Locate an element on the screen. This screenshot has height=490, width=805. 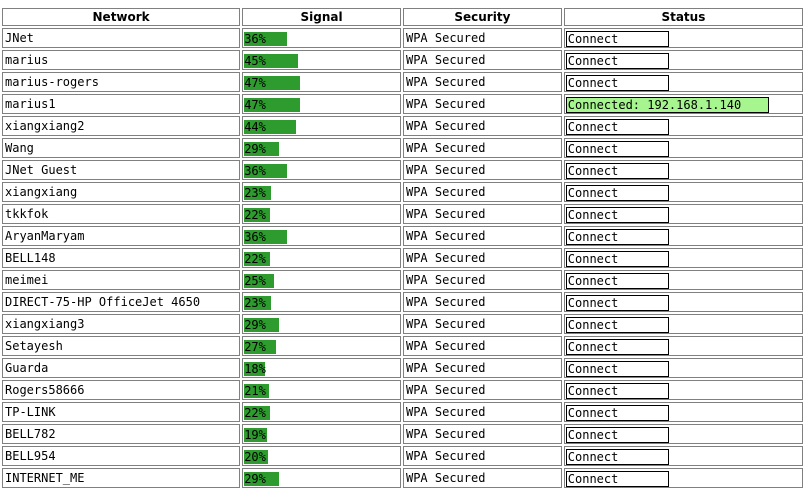
table-row: Wang 29% WPA Secured Connect is located at coordinates (402, 148).